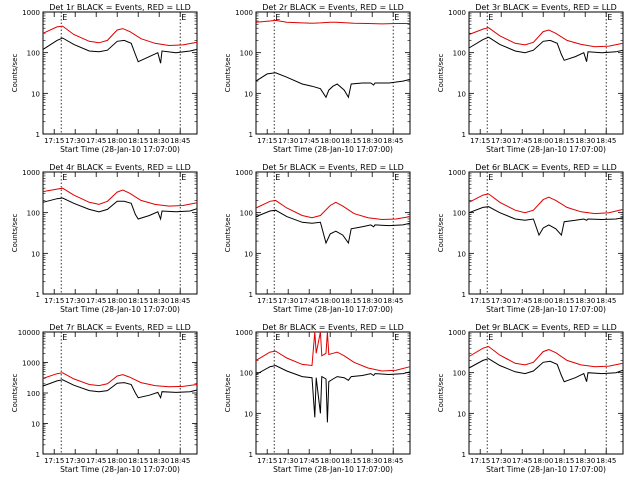  I want to click on chart-title: Det 3r BLACK = Events, RED = LLD, so click(546, 7).